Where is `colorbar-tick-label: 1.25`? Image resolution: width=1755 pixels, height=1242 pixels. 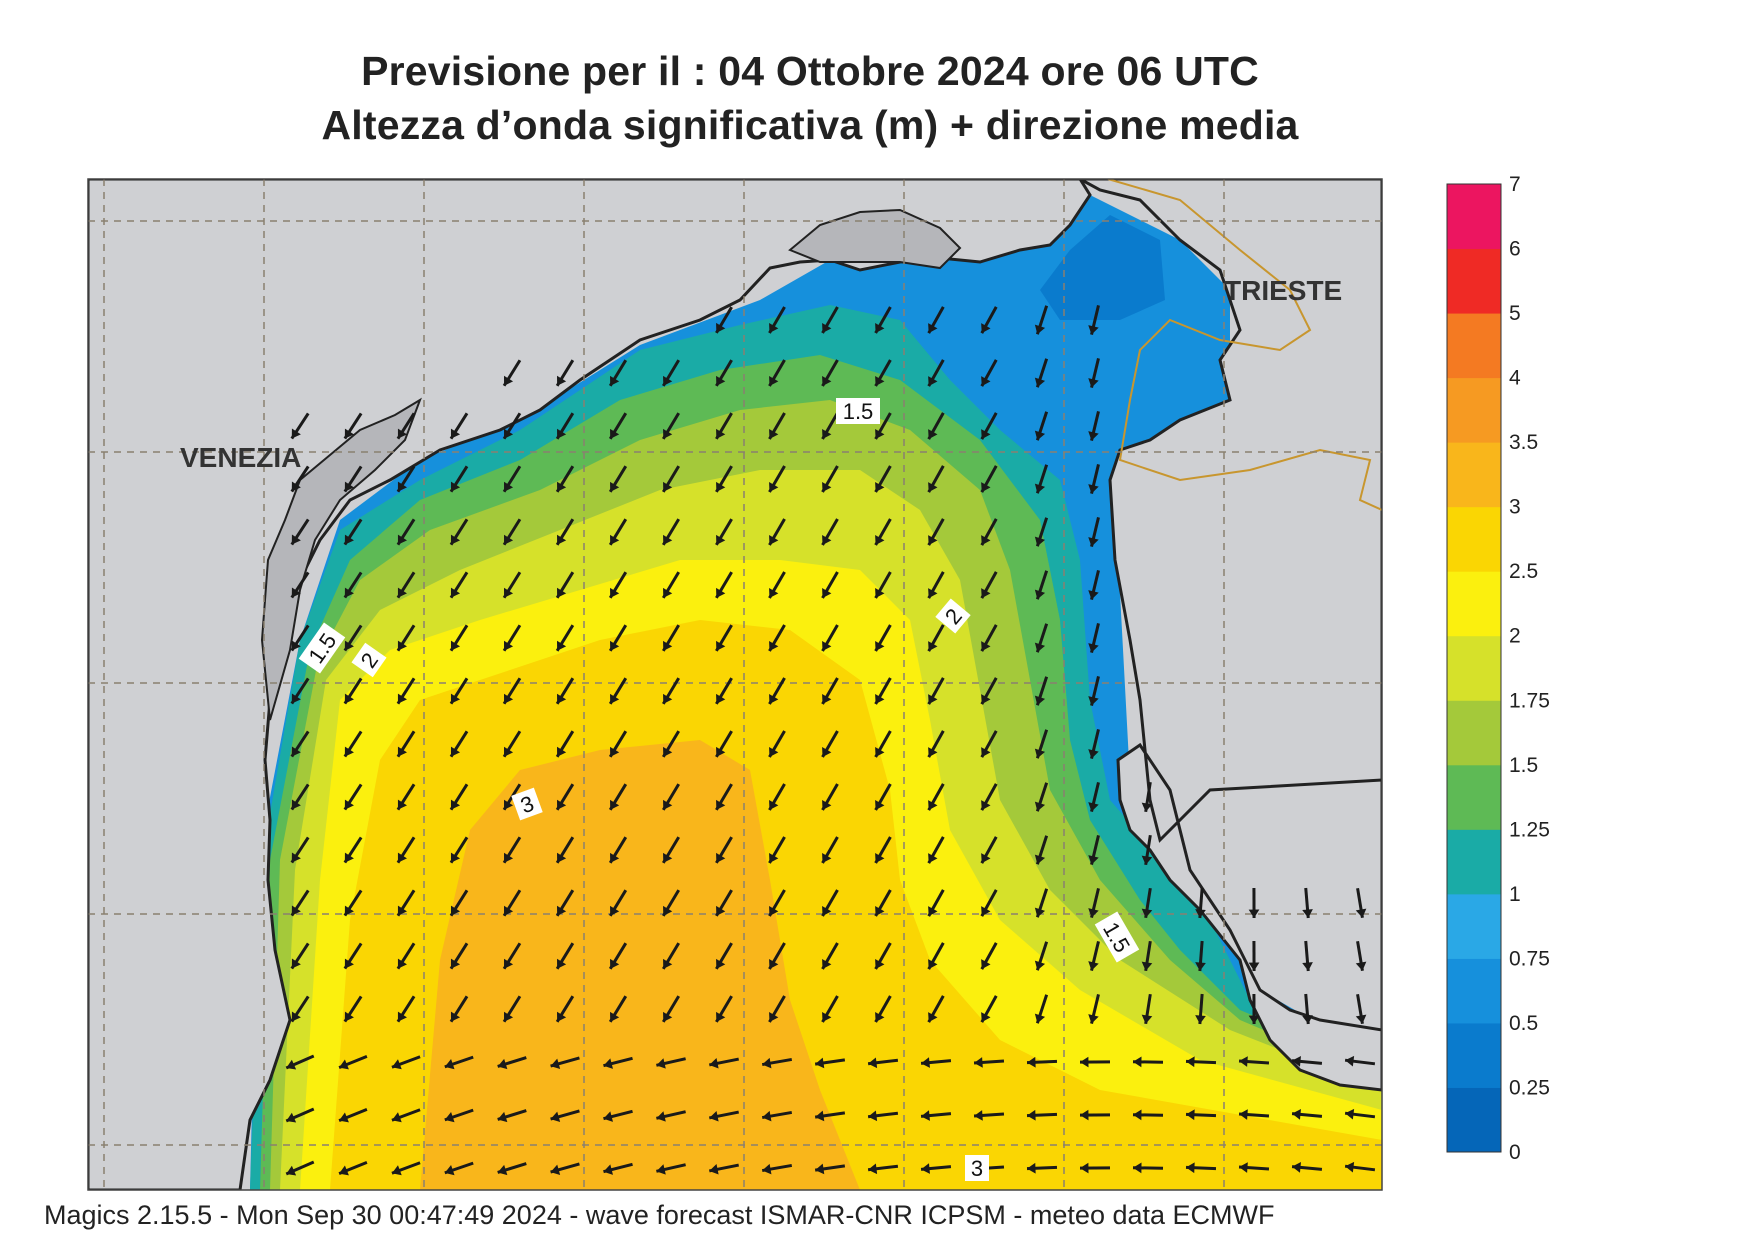 colorbar-tick-label: 1.25 is located at coordinates (1529, 829).